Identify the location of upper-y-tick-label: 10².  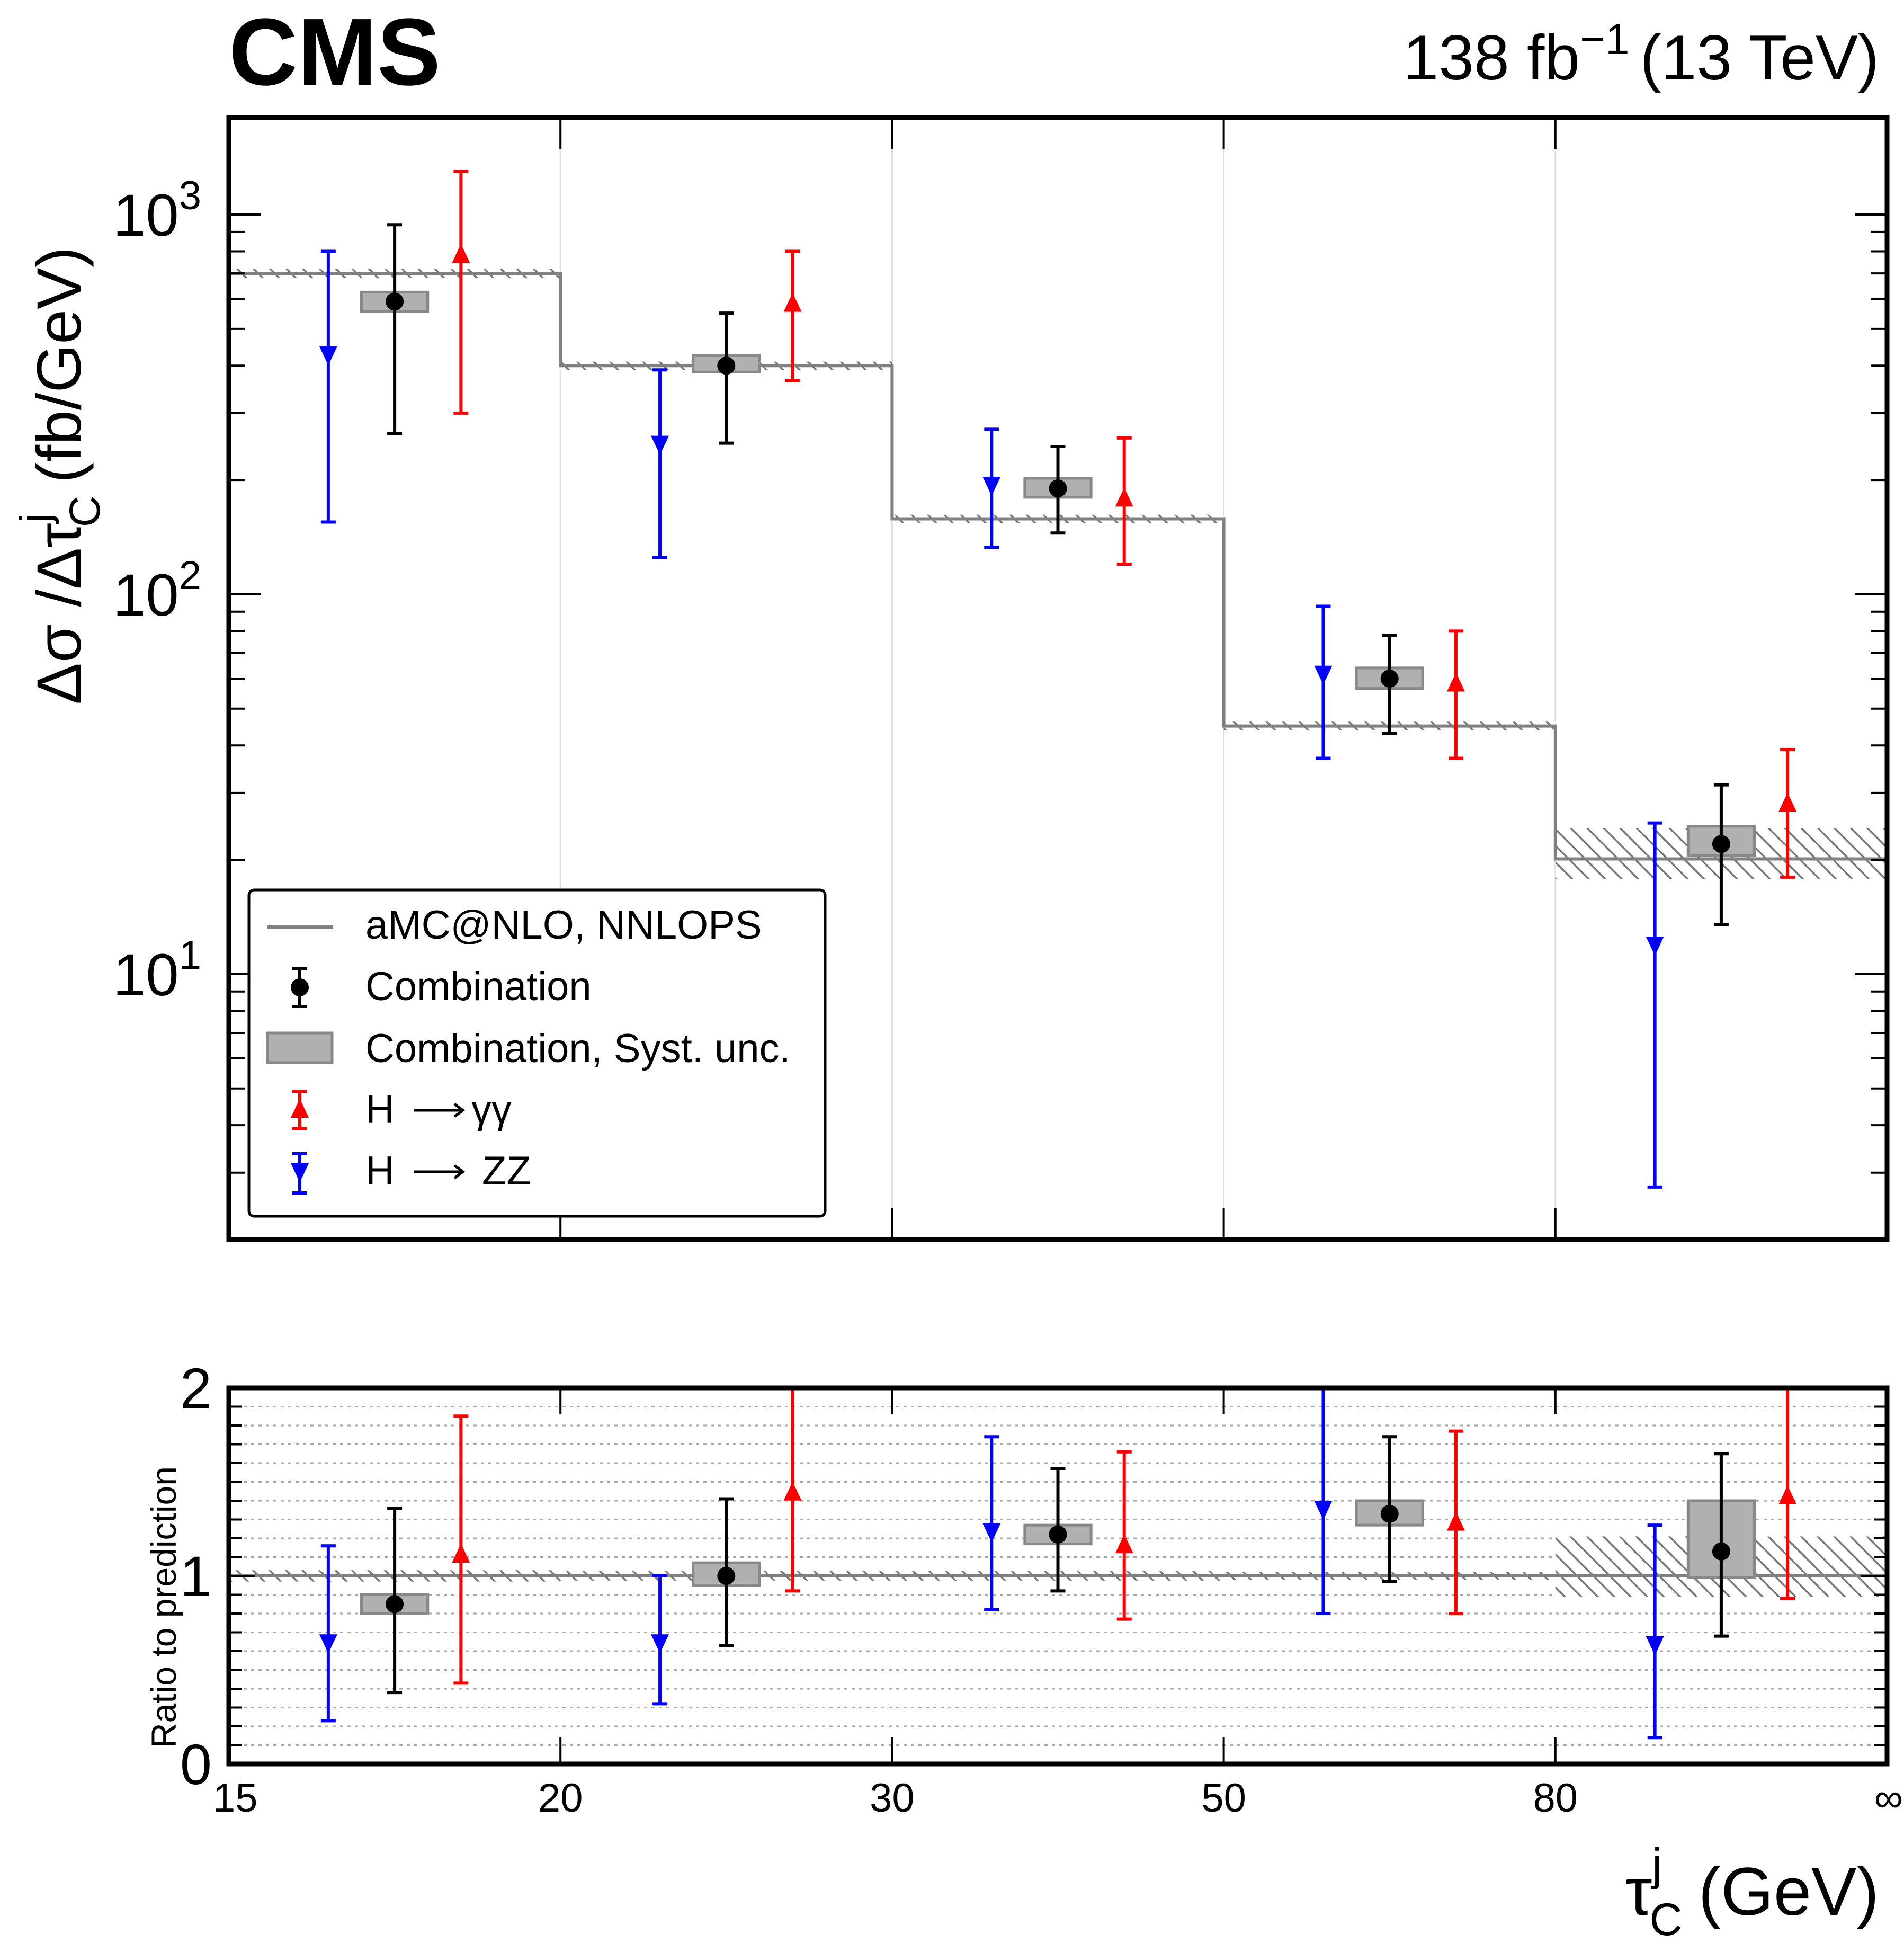
(157, 590).